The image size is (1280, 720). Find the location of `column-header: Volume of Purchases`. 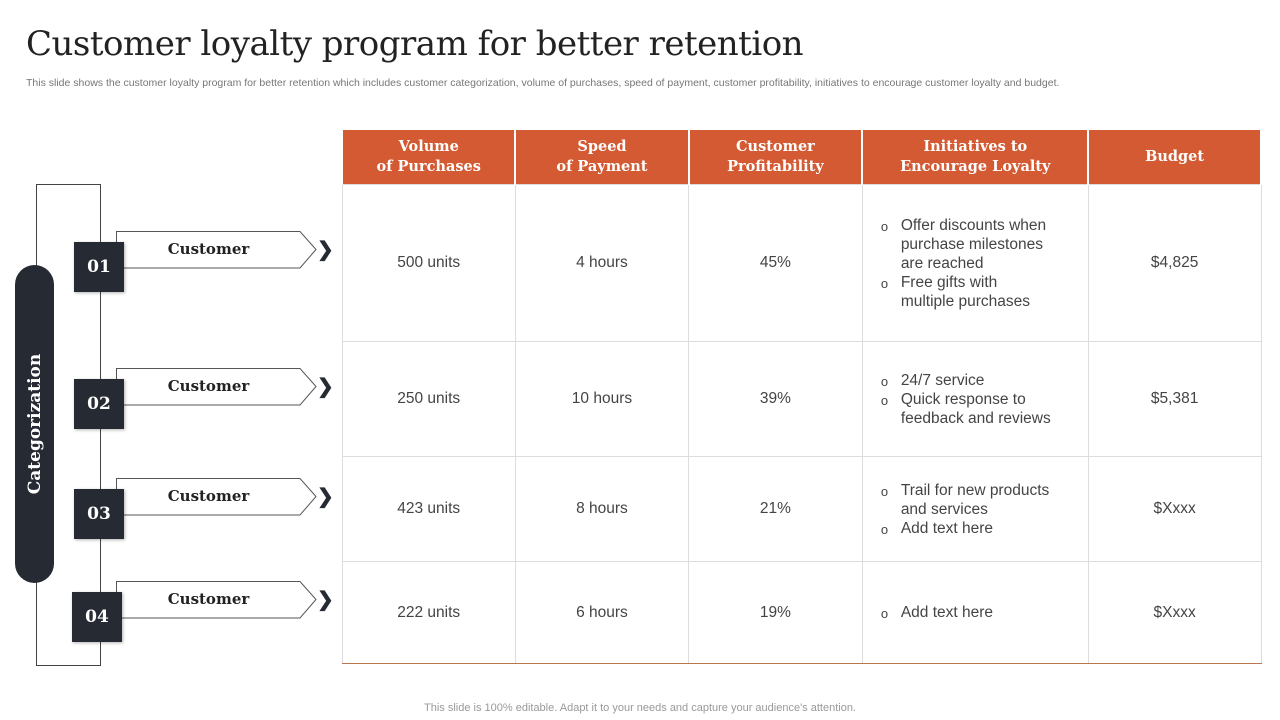

column-header: Volume of Purchases is located at coordinates (428, 157).